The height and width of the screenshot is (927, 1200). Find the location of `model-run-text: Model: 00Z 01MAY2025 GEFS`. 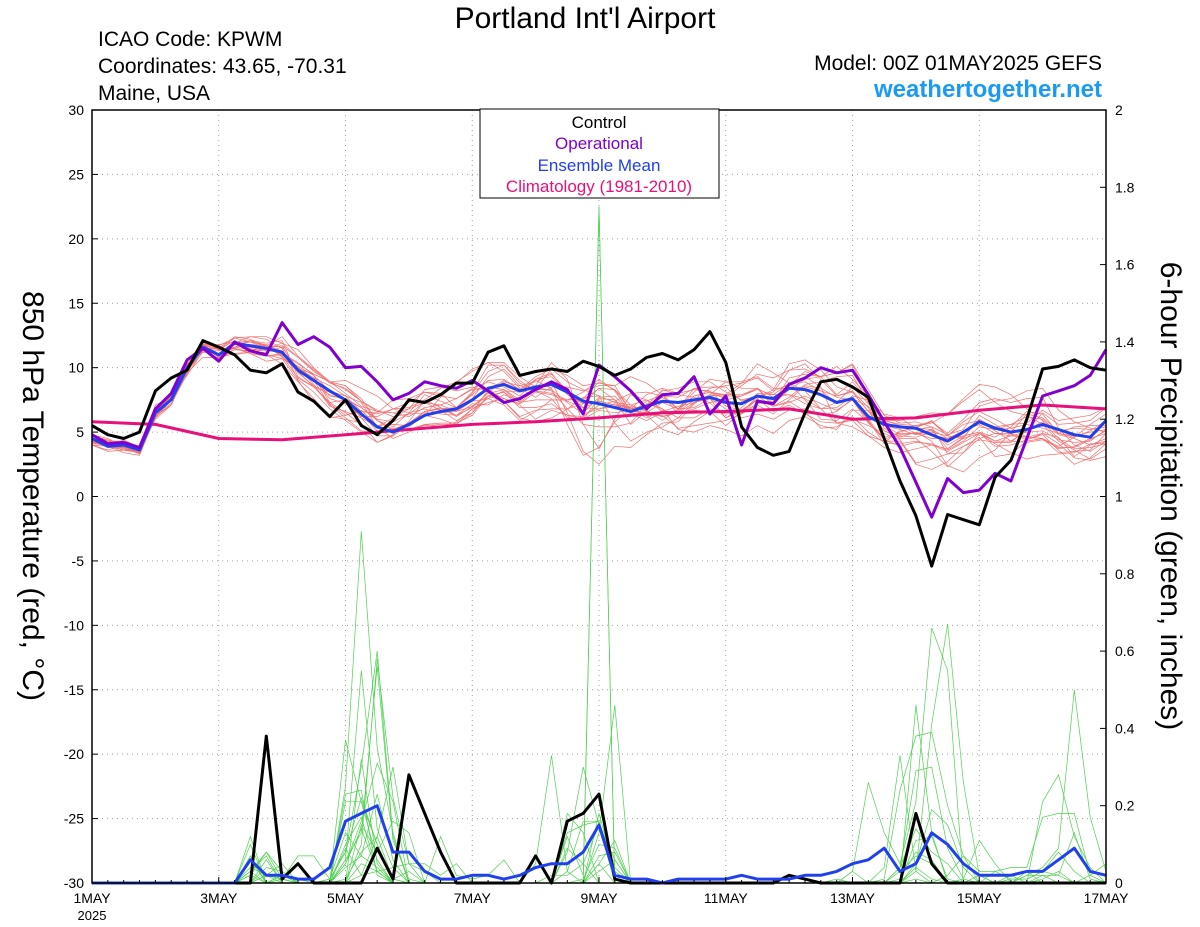

model-run-text: Model: 00Z 01MAY2025 GEFS is located at coordinates (958, 63).